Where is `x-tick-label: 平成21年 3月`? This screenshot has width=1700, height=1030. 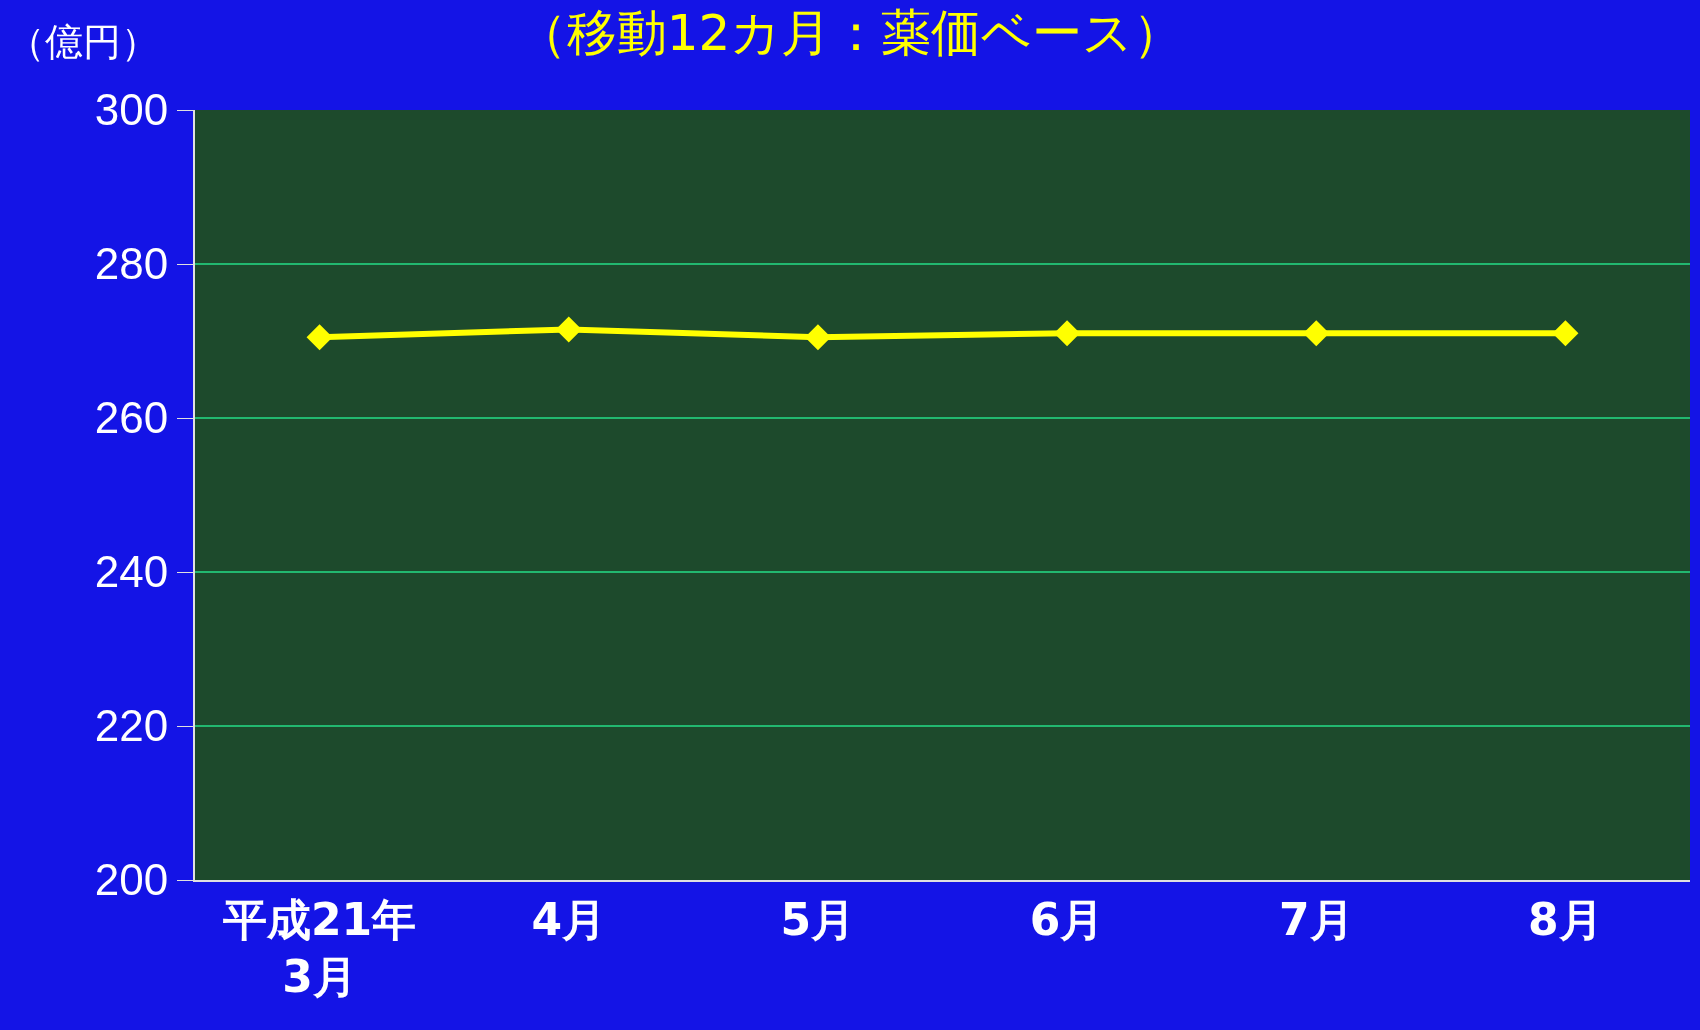
x-tick-label: 平成21年 3月 is located at coordinates (319, 947).